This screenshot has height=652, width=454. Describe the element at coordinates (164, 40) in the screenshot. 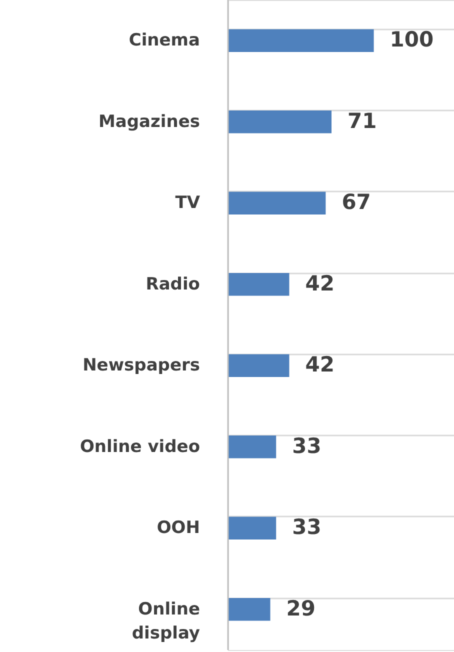

I see `y-tick-label: Cinema` at that location.